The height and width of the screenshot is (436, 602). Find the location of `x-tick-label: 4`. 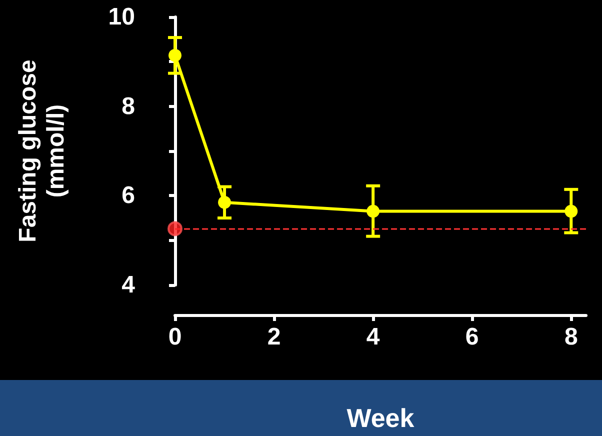

x-tick-label: 4 is located at coordinates (373, 337).